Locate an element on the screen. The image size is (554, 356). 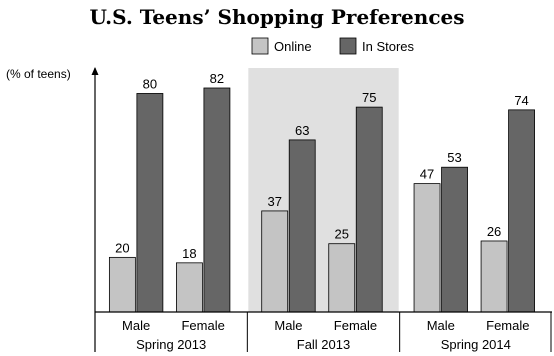
y-axis-arrow is located at coordinates (95, 71).